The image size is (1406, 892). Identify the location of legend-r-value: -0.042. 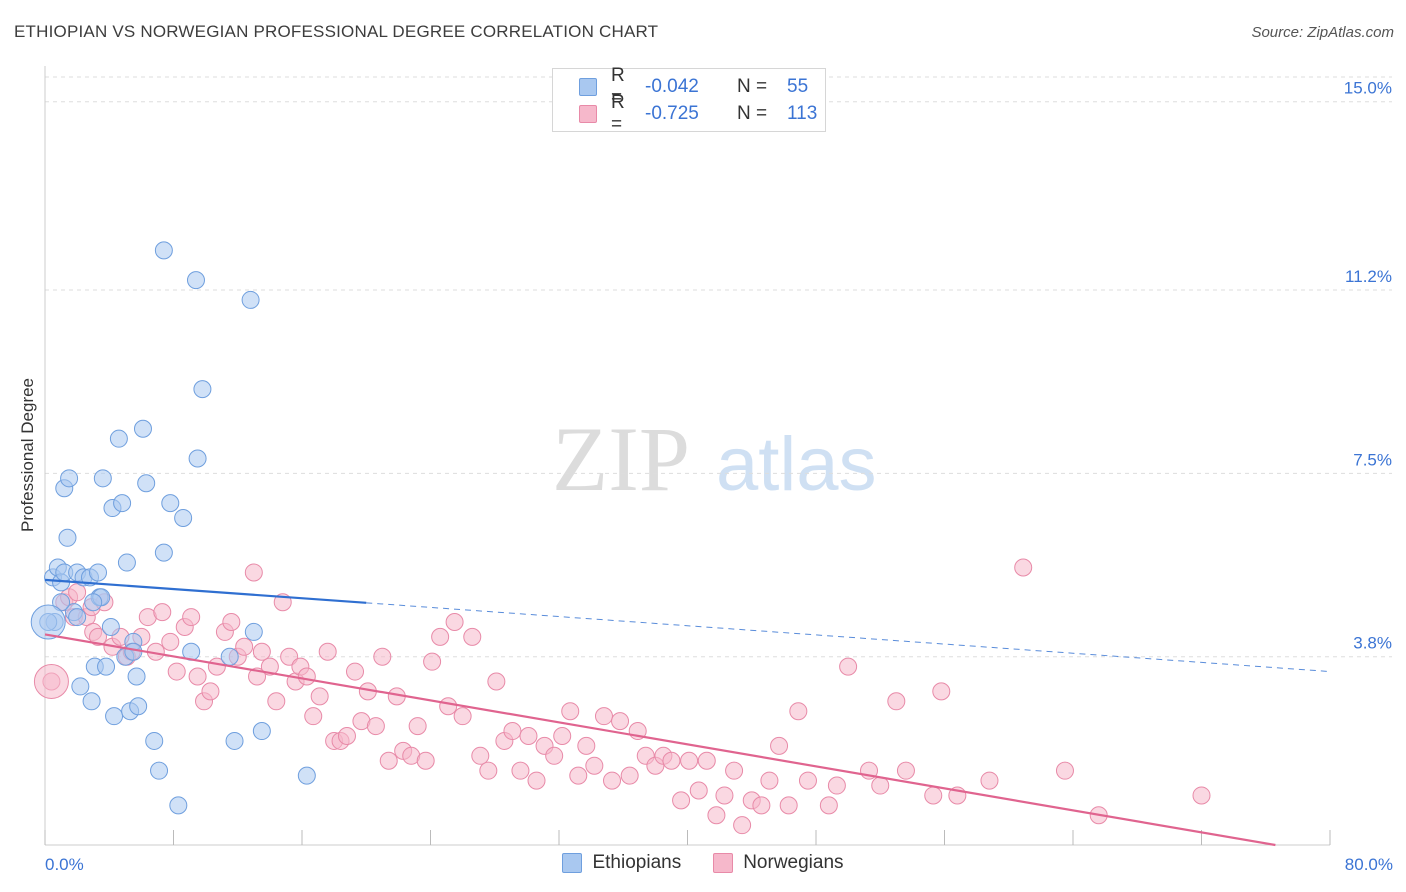
(672, 86).